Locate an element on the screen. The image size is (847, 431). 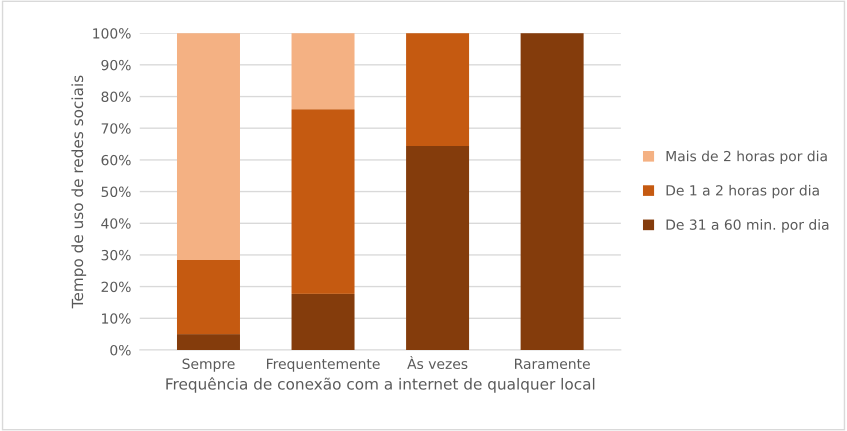
y-tick-label: 10% is located at coordinates (116, 318).